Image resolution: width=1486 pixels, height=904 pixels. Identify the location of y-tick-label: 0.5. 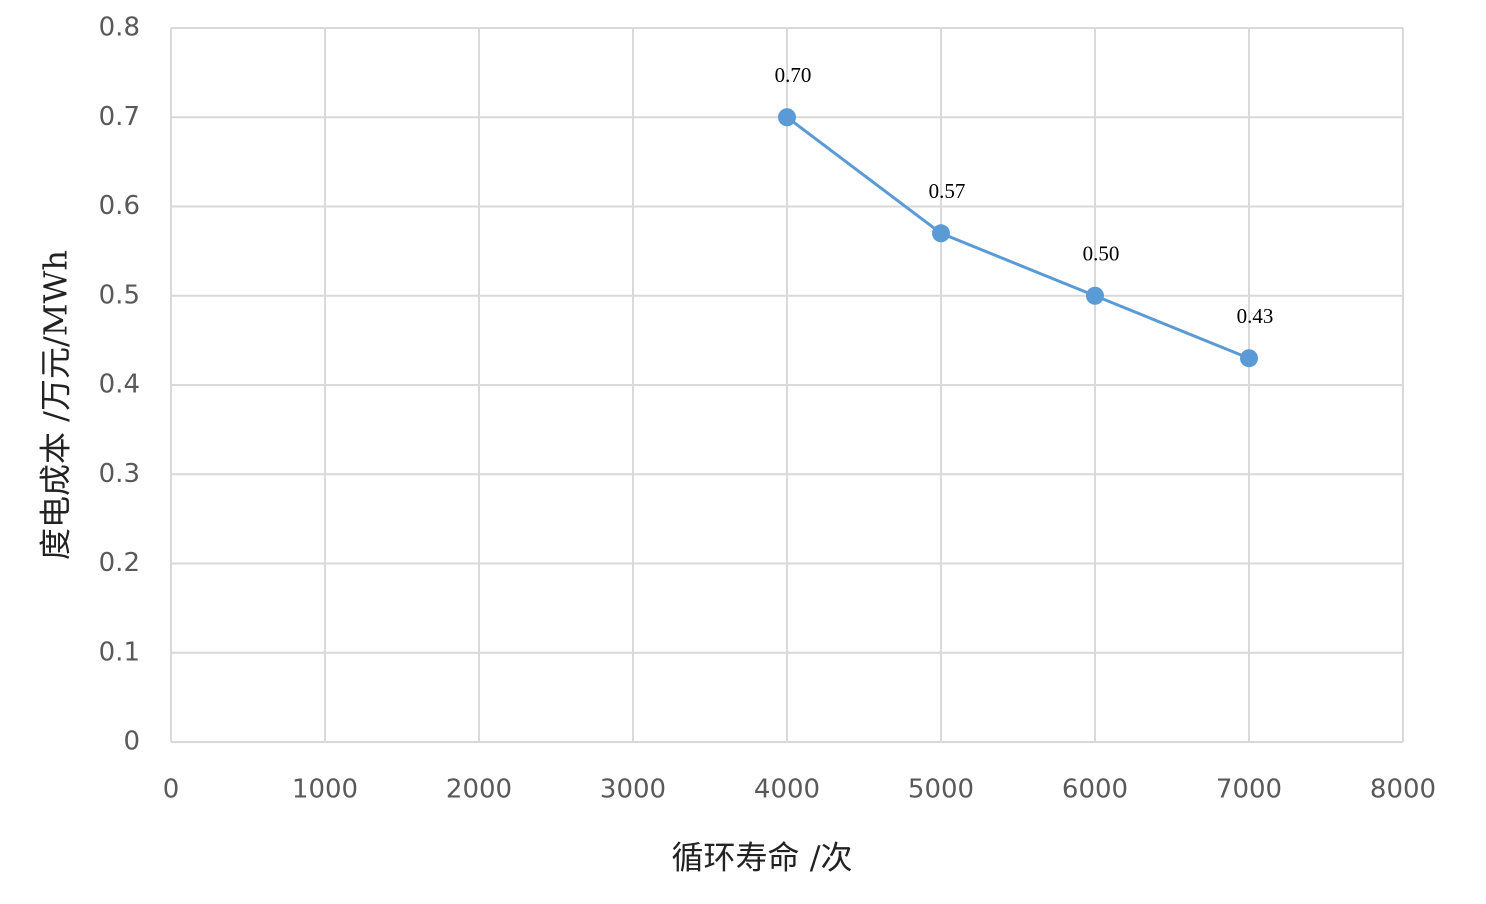
(119, 295).